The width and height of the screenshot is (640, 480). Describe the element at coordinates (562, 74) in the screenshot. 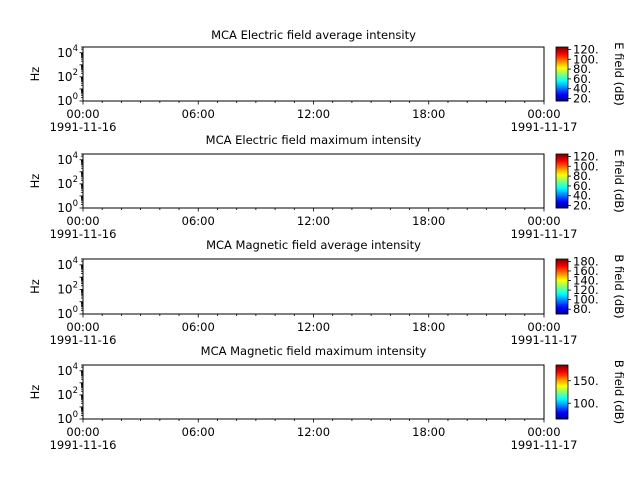

I see `colorbar-frame` at that location.